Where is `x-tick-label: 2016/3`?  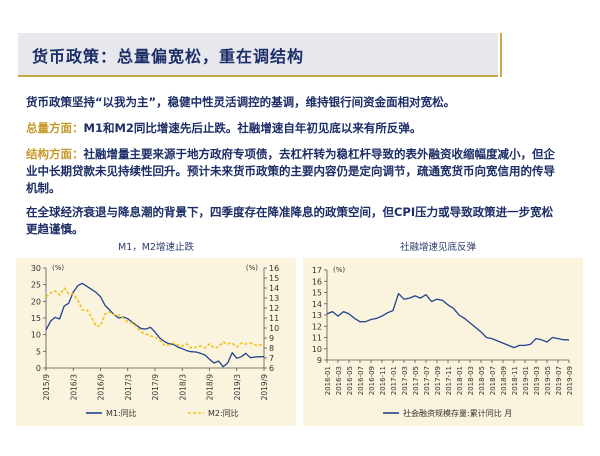 x-tick-label: 2016/3 is located at coordinates (73, 387).